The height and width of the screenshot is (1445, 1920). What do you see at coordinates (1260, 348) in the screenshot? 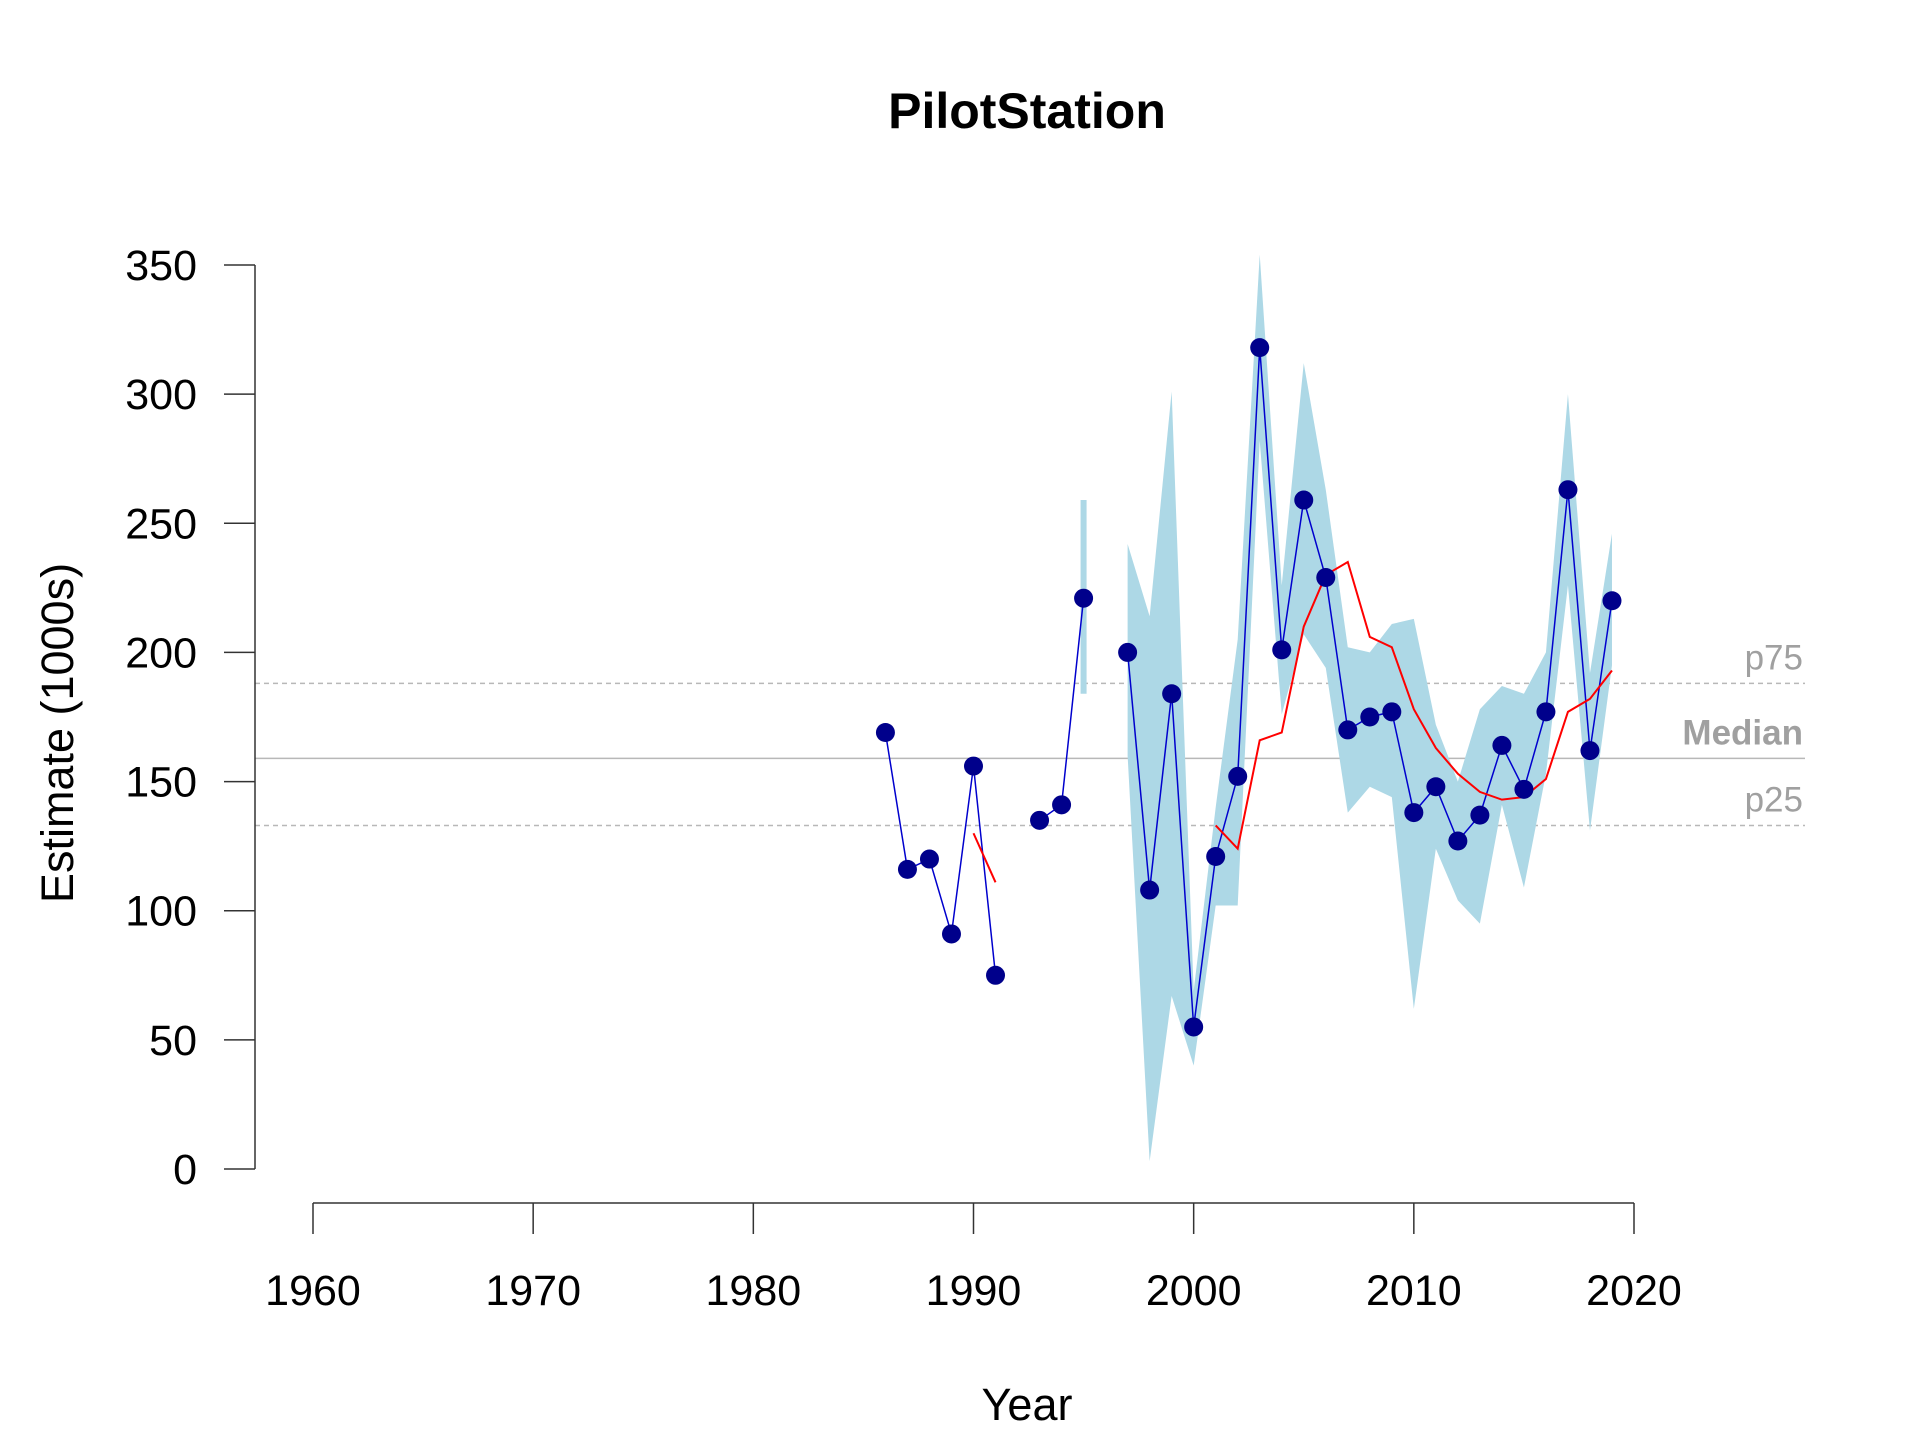
I see `data-point-2003` at bounding box center [1260, 348].